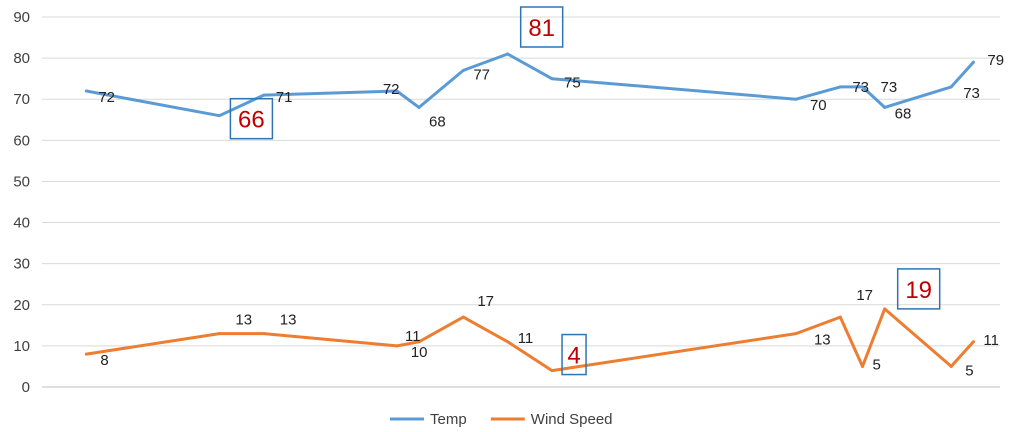 This screenshot has height=432, width=1013. What do you see at coordinates (21, 99) in the screenshot?
I see `y-tick-label: 70` at bounding box center [21, 99].